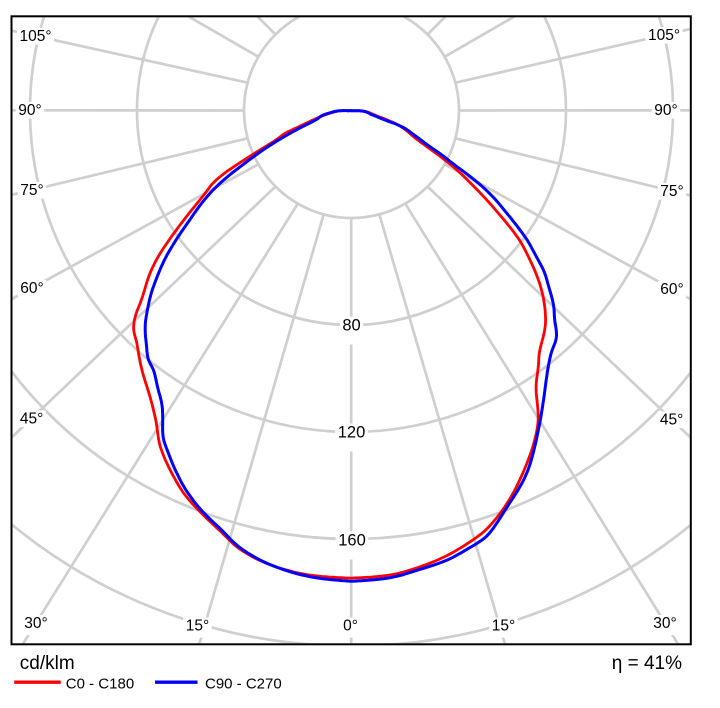  I want to click on svg-text: cd/klm, so click(47, 663).